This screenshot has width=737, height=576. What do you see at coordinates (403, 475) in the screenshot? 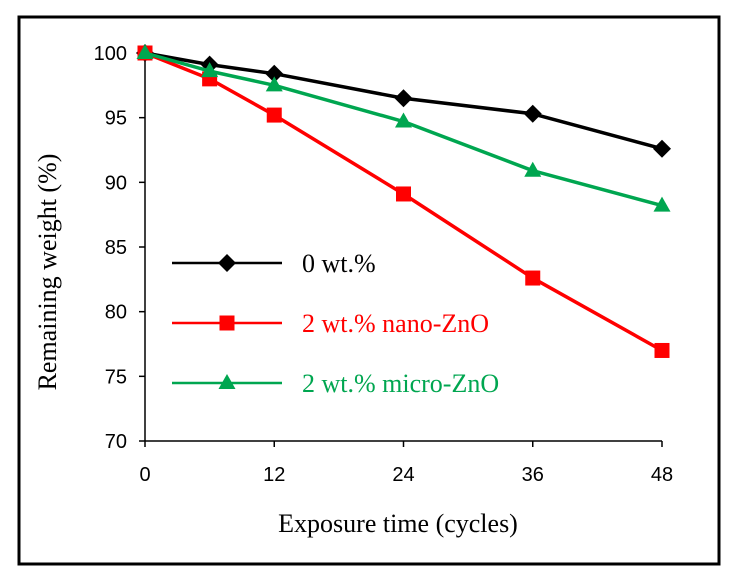
I see `x-tick-label: 24` at bounding box center [403, 475].